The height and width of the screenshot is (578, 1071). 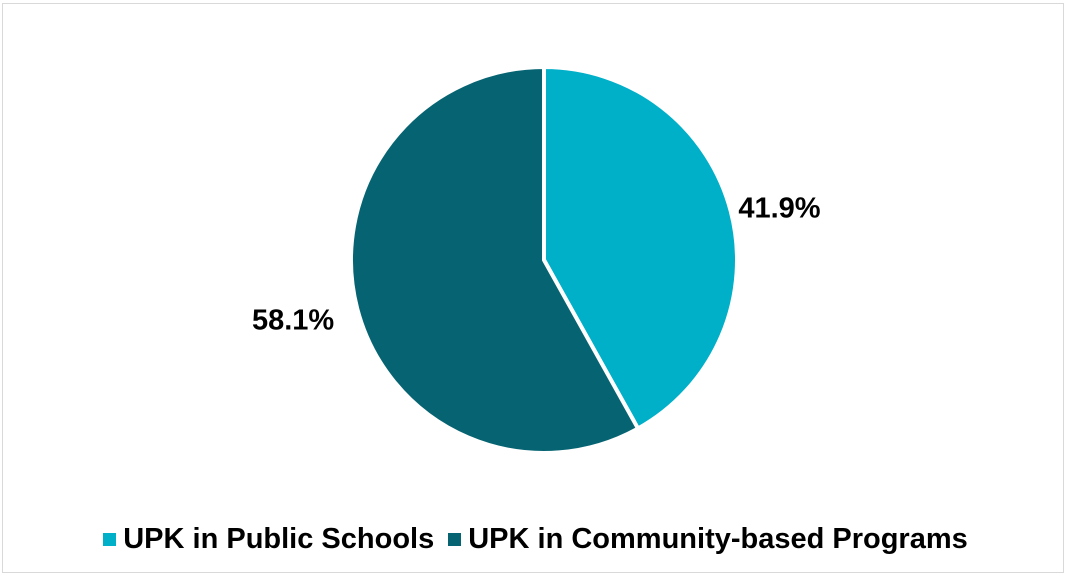 I want to click on legend-swatch-public-schools, so click(x=110, y=539).